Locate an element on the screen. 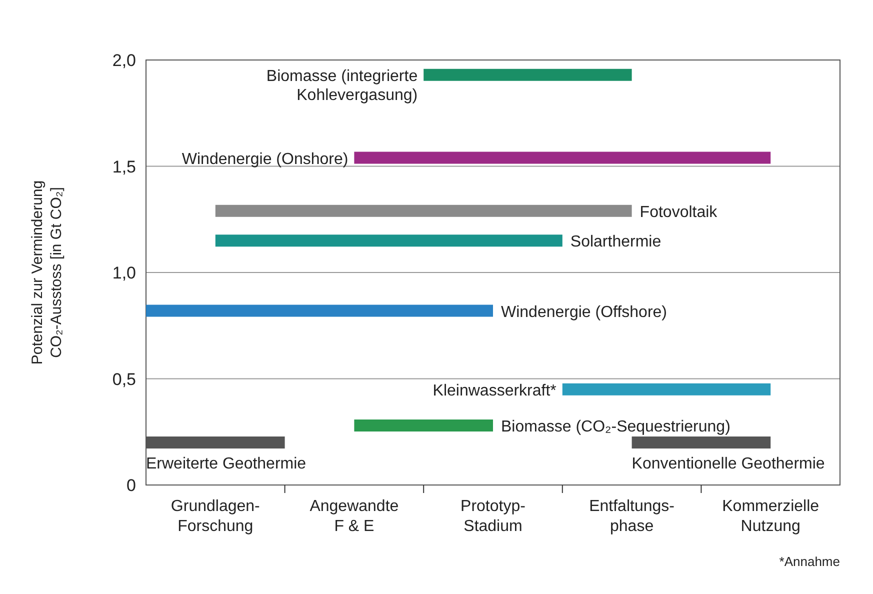  x-tick-label: Prototyp- Stadium is located at coordinates (493, 516).